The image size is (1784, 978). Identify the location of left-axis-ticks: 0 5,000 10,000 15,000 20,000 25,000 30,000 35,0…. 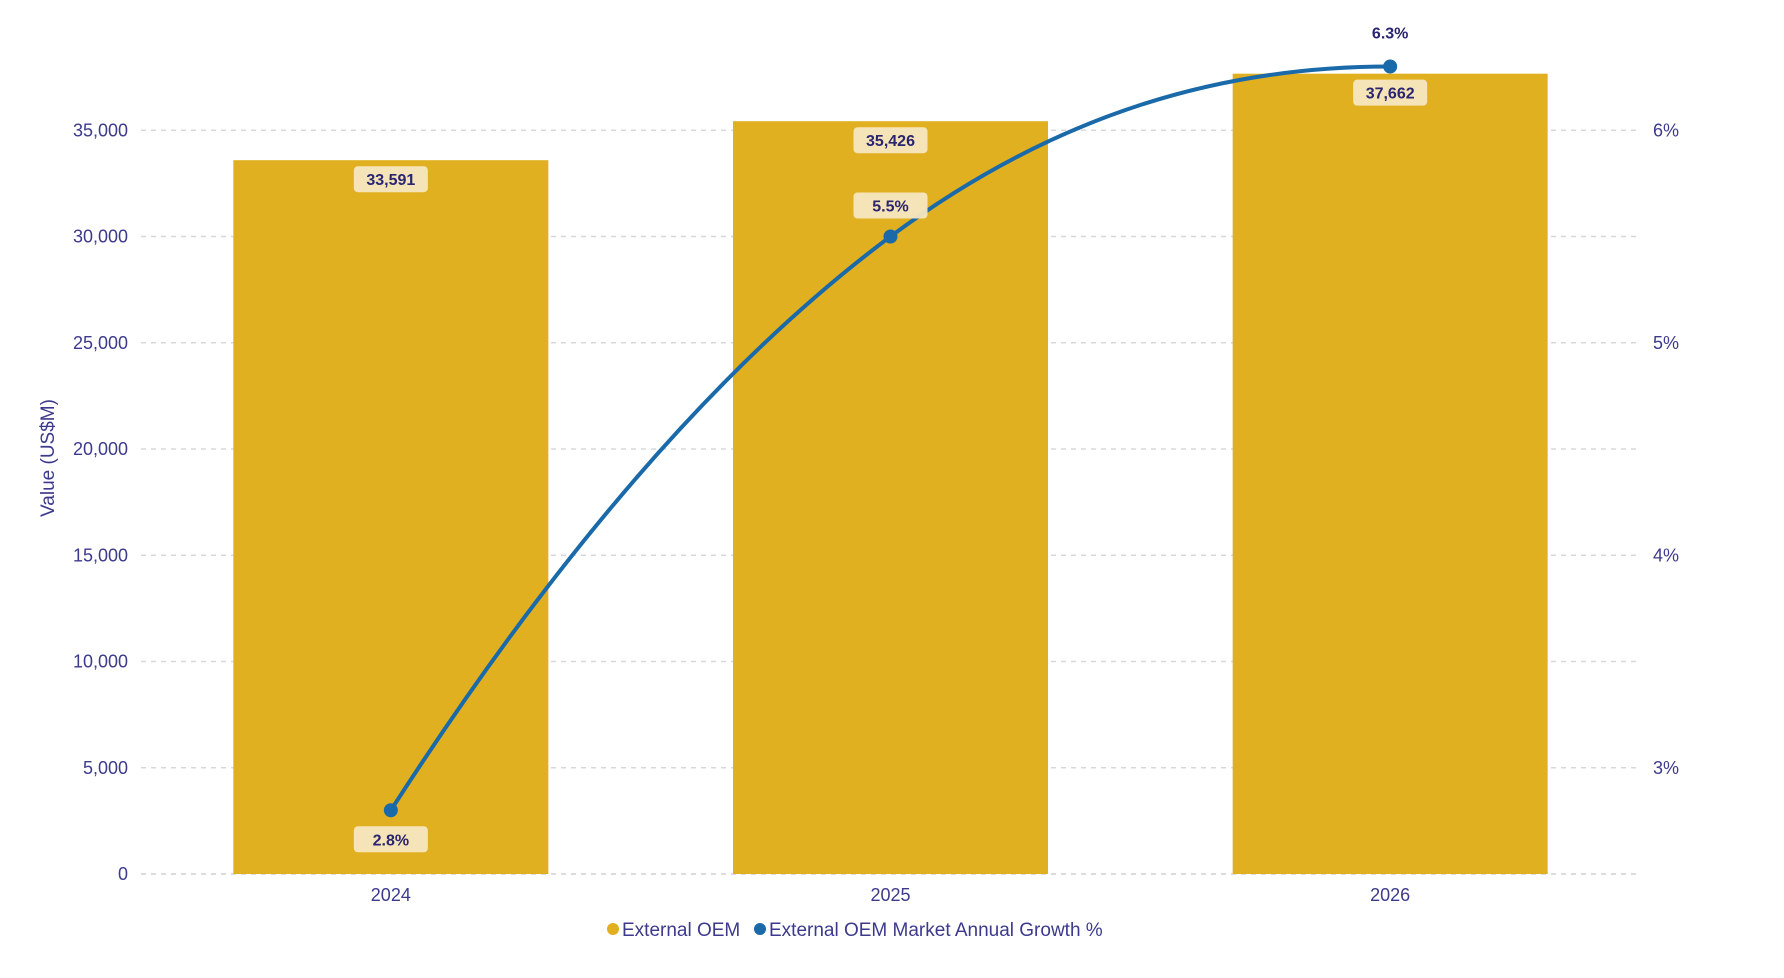
(100, 502).